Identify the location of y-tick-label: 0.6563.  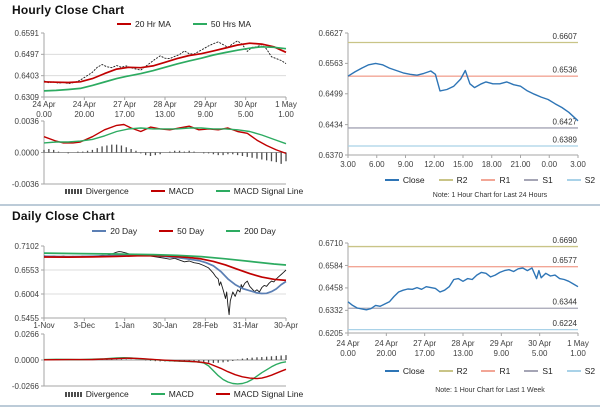
(331, 63).